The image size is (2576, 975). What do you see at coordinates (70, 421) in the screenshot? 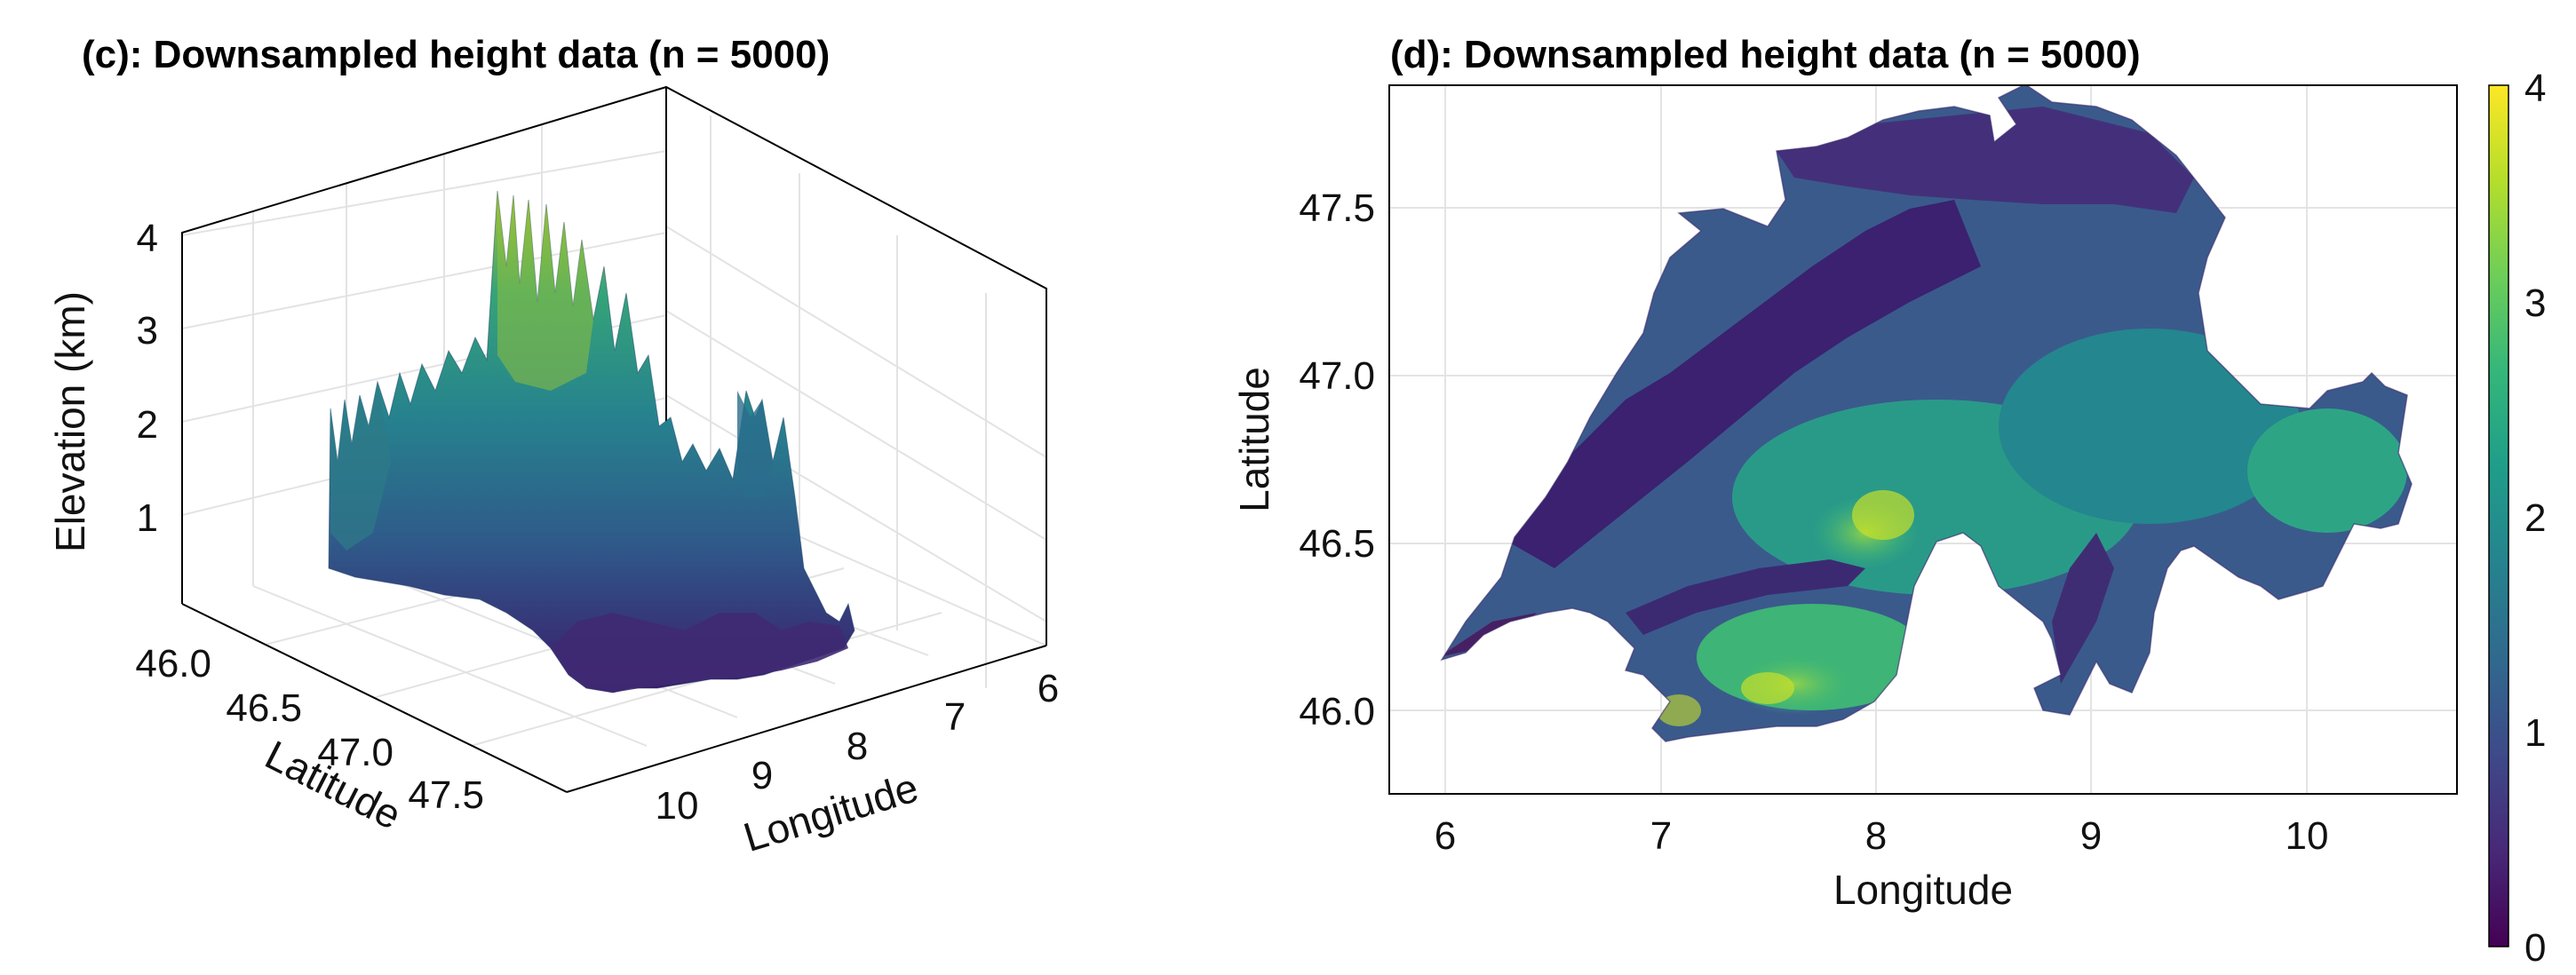
I see `z-axis-label: Elevation (km)` at bounding box center [70, 421].